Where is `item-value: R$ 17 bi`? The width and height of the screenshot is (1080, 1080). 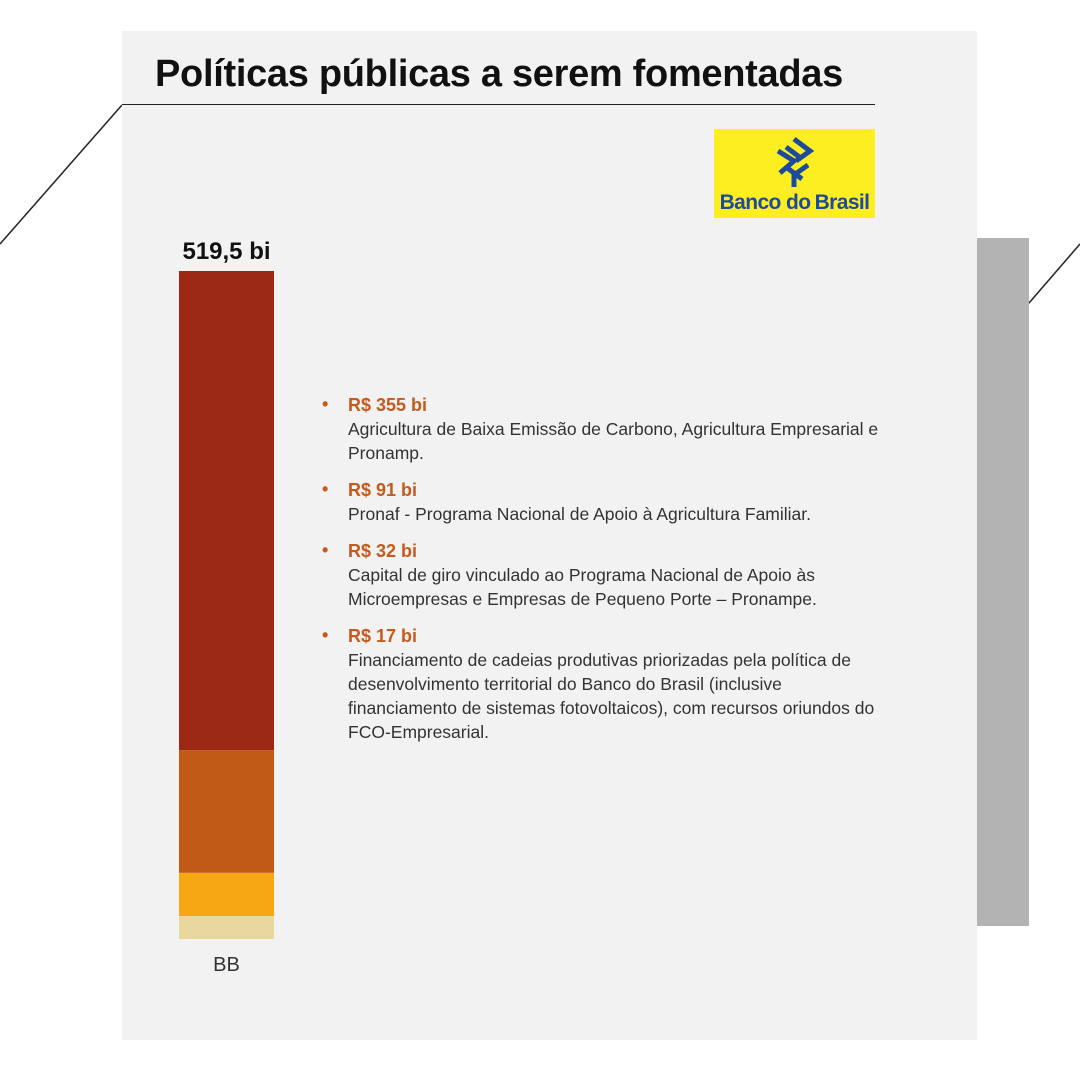
item-value: R$ 17 bi is located at coordinates (383, 636).